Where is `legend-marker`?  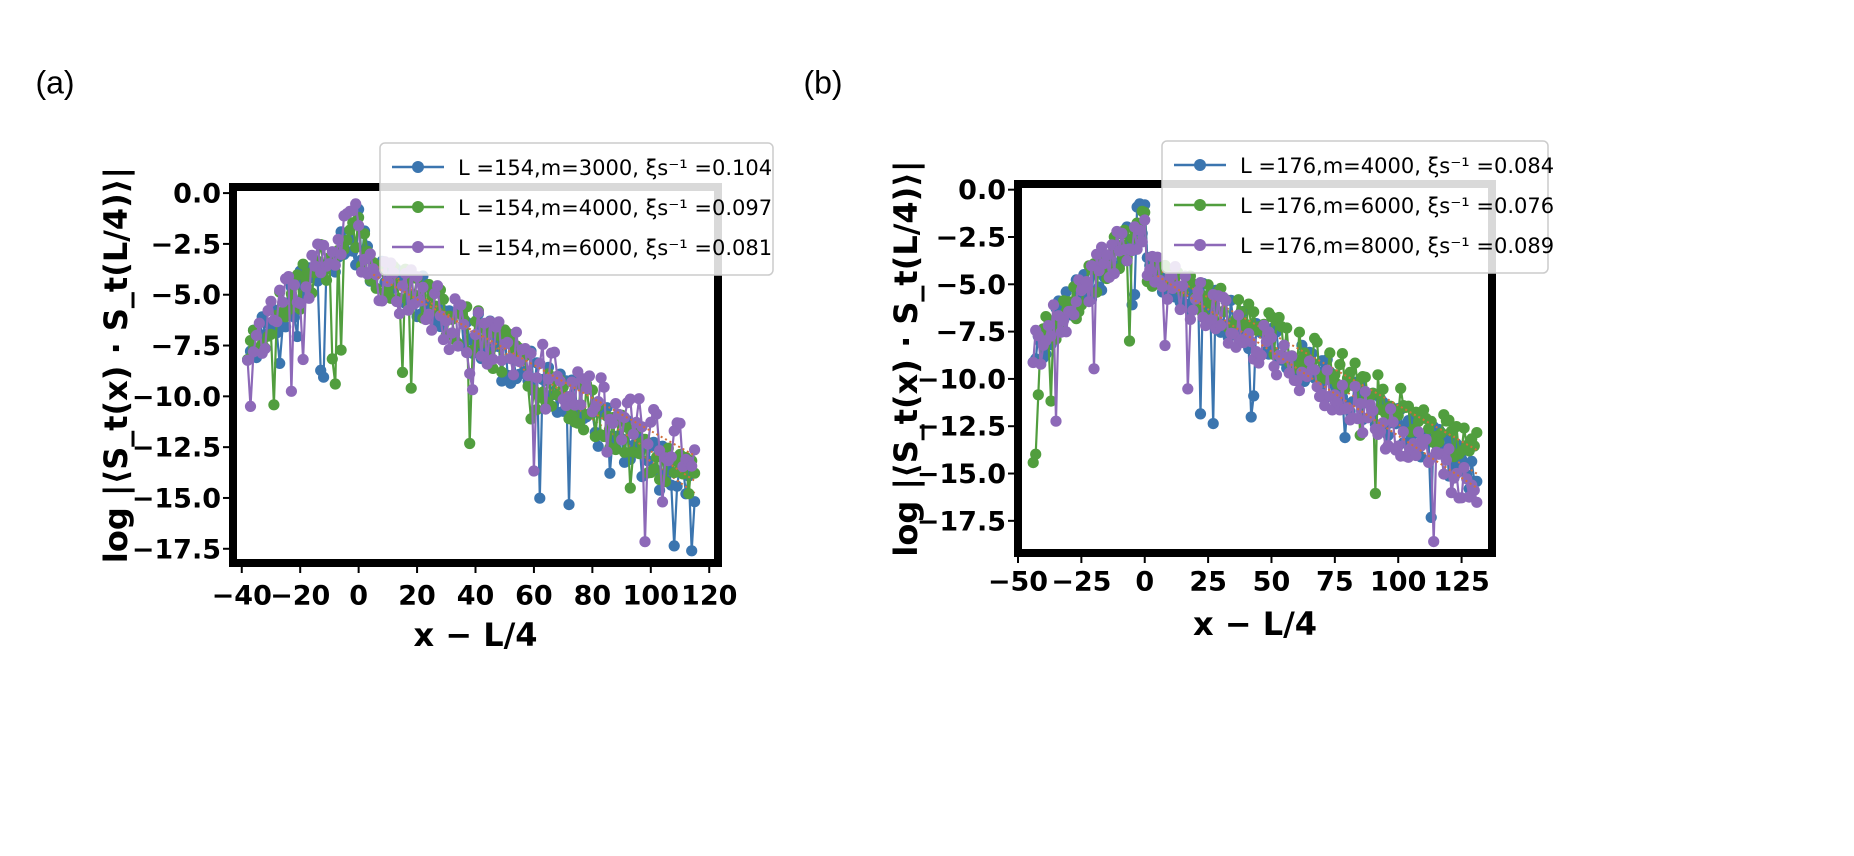
legend-marker is located at coordinates (418, 247).